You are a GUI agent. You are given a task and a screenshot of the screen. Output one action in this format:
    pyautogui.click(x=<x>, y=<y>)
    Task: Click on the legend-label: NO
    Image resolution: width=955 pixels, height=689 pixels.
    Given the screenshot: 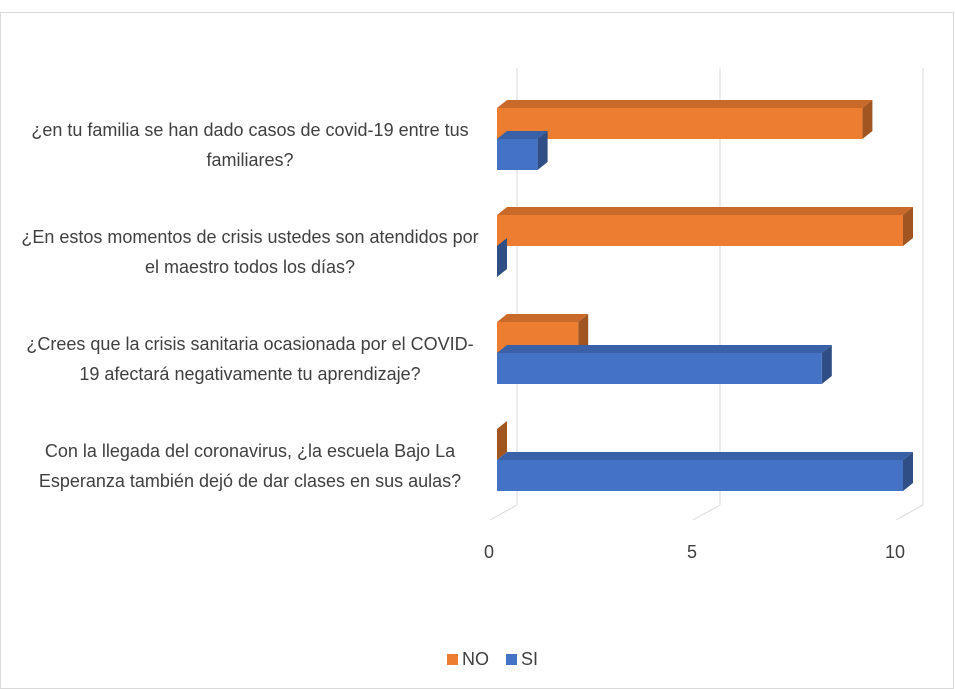 What is the action you would take?
    pyautogui.click(x=475, y=659)
    